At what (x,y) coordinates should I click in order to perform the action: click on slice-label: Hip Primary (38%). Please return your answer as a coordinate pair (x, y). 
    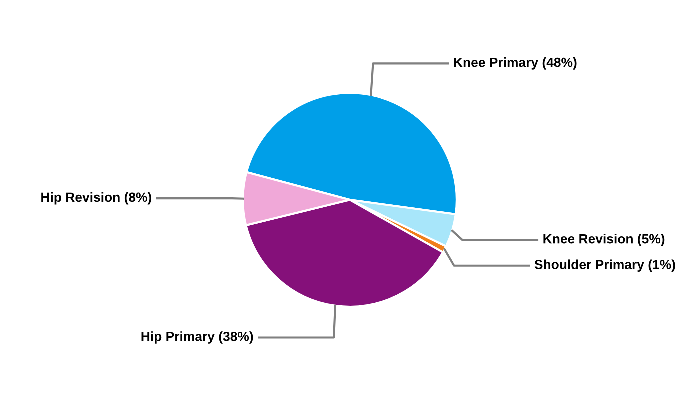
    Looking at the image, I should click on (198, 338).